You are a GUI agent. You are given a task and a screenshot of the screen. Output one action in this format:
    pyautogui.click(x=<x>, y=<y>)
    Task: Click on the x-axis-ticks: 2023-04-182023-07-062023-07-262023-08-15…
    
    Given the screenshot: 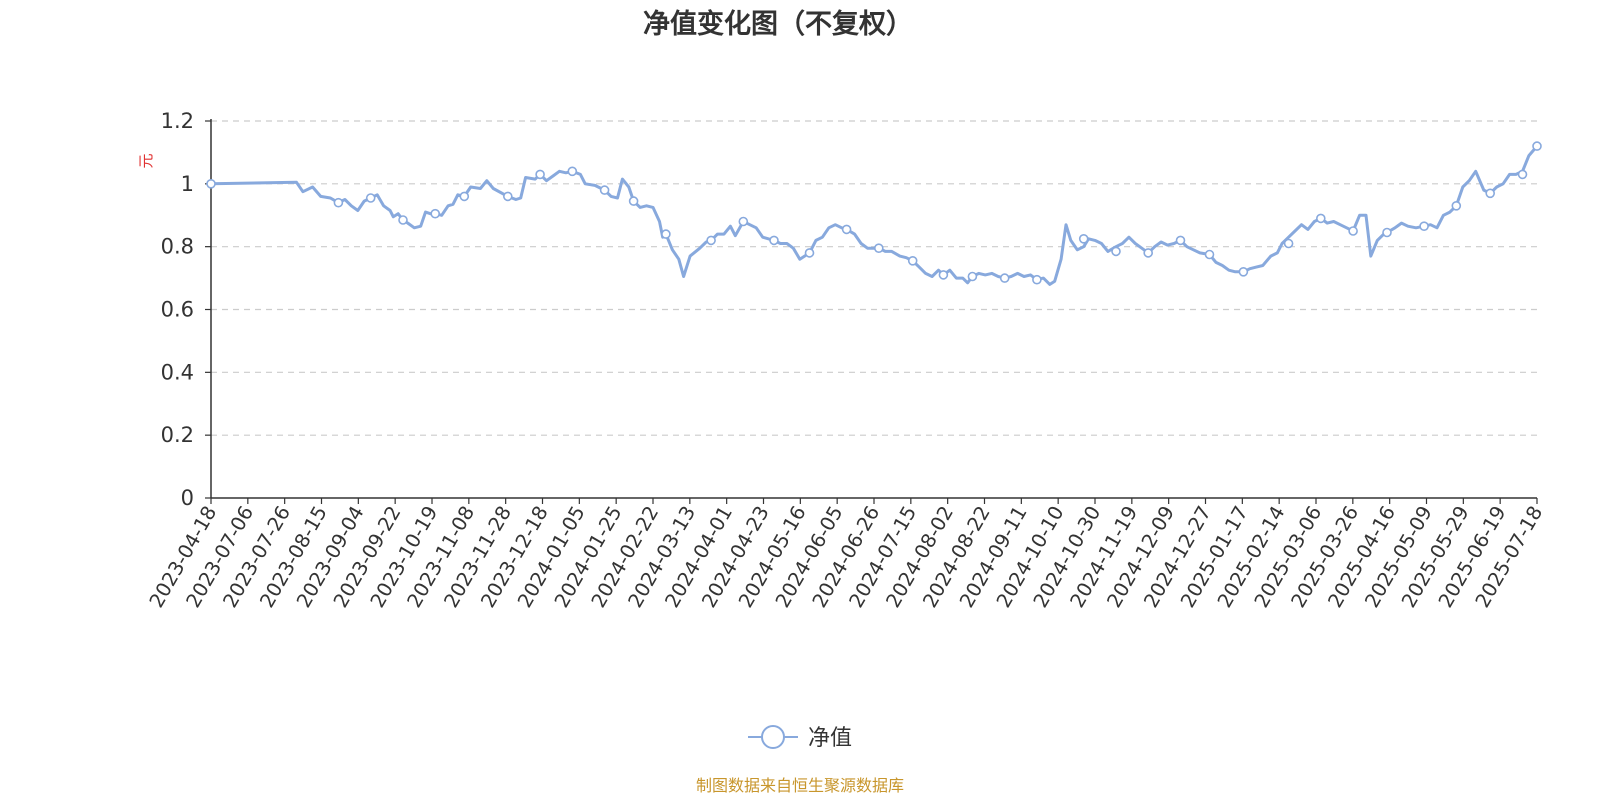 What is the action you would take?
    pyautogui.click(x=846, y=555)
    